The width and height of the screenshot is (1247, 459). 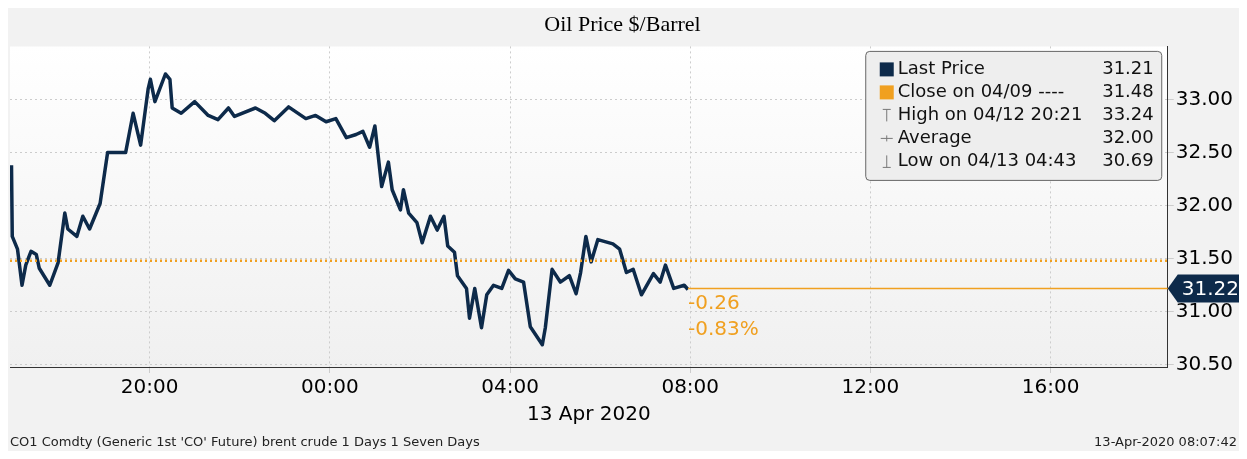 What do you see at coordinates (934, 137) in the screenshot?
I see `annotation: Average` at bounding box center [934, 137].